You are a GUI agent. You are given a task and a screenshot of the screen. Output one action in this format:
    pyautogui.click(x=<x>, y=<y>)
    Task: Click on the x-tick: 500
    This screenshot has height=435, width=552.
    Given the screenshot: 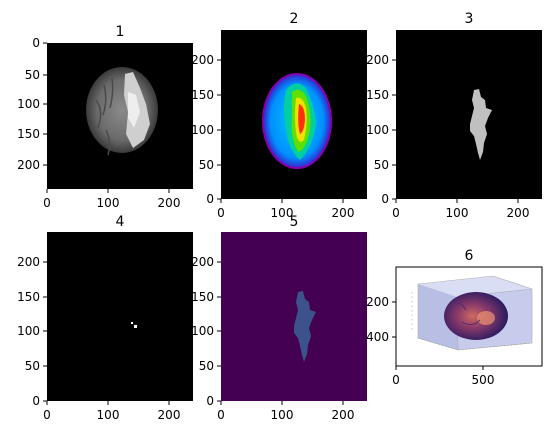 What is the action you would take?
    pyautogui.click(x=483, y=376)
    